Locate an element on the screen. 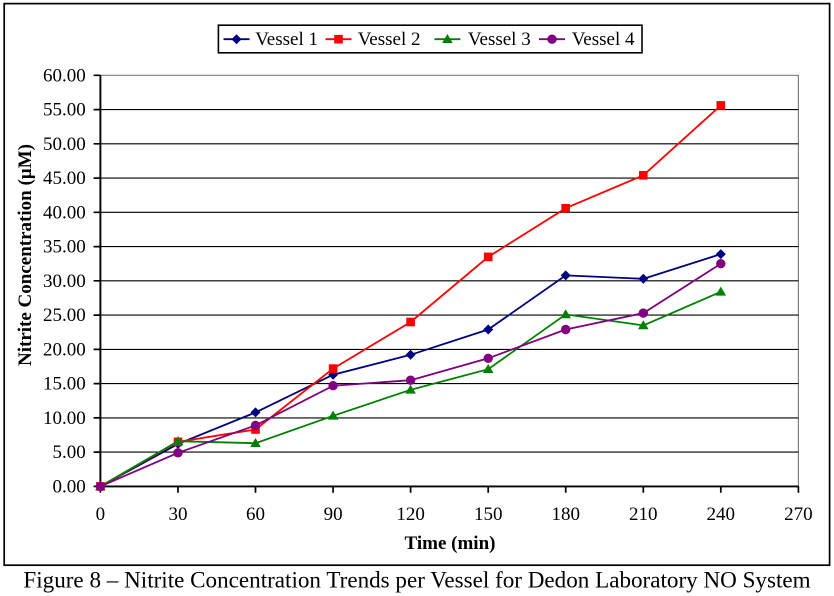 This screenshot has height=596, width=834. svg-text: 50.00 is located at coordinates (64, 144).